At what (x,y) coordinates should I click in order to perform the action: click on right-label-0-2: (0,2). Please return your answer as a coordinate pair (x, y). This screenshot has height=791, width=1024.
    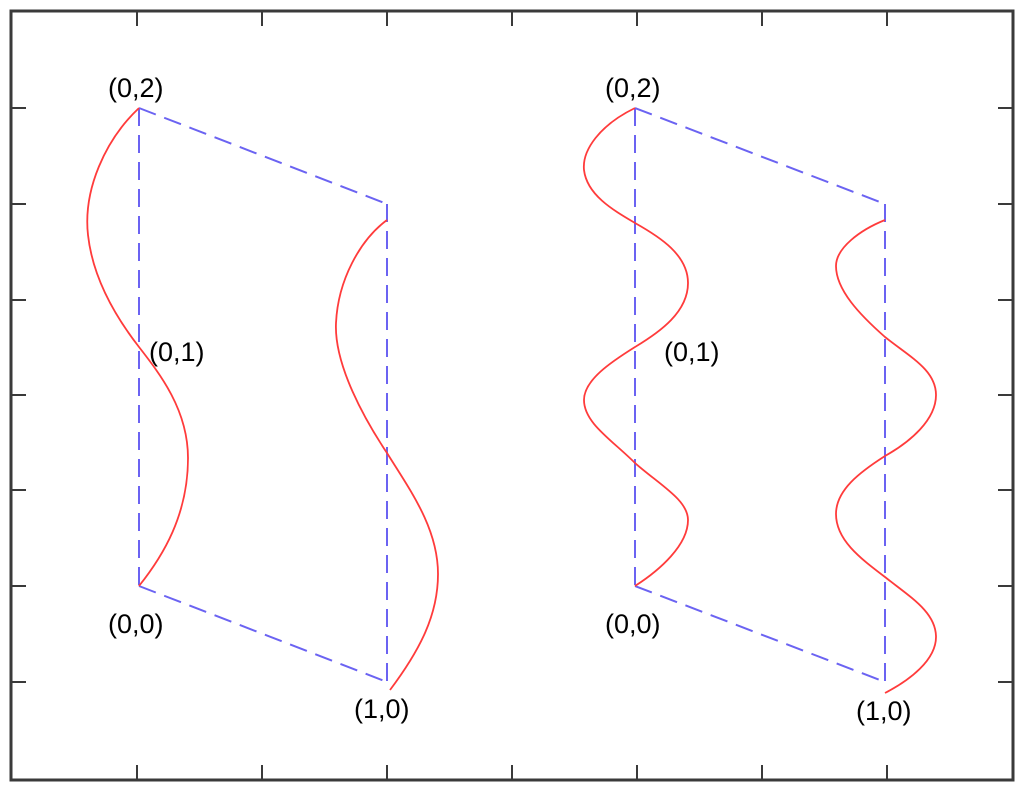
    Looking at the image, I should click on (633, 88).